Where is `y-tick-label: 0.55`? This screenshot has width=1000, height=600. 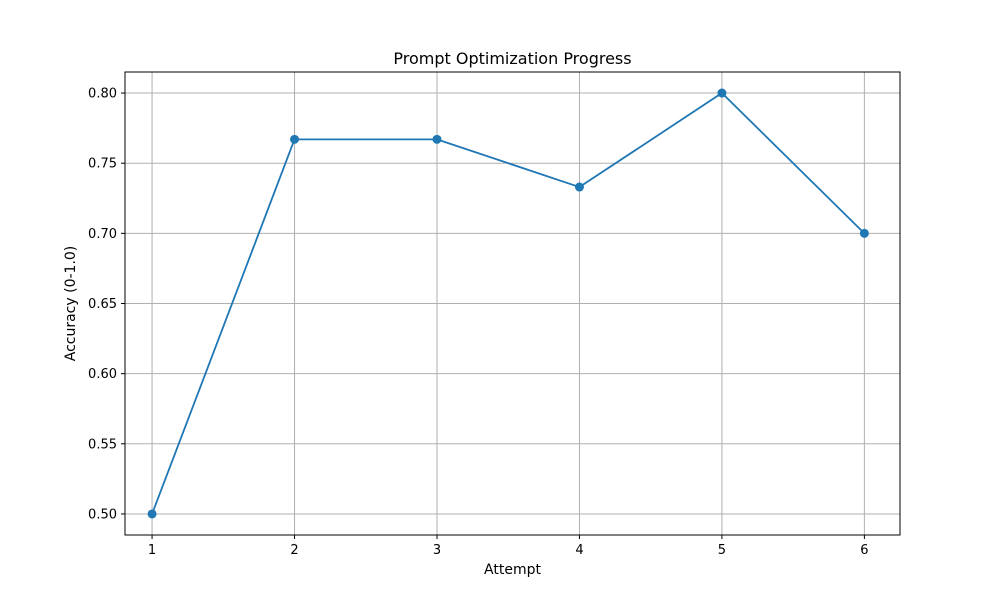
y-tick-label: 0.55 is located at coordinates (102, 444).